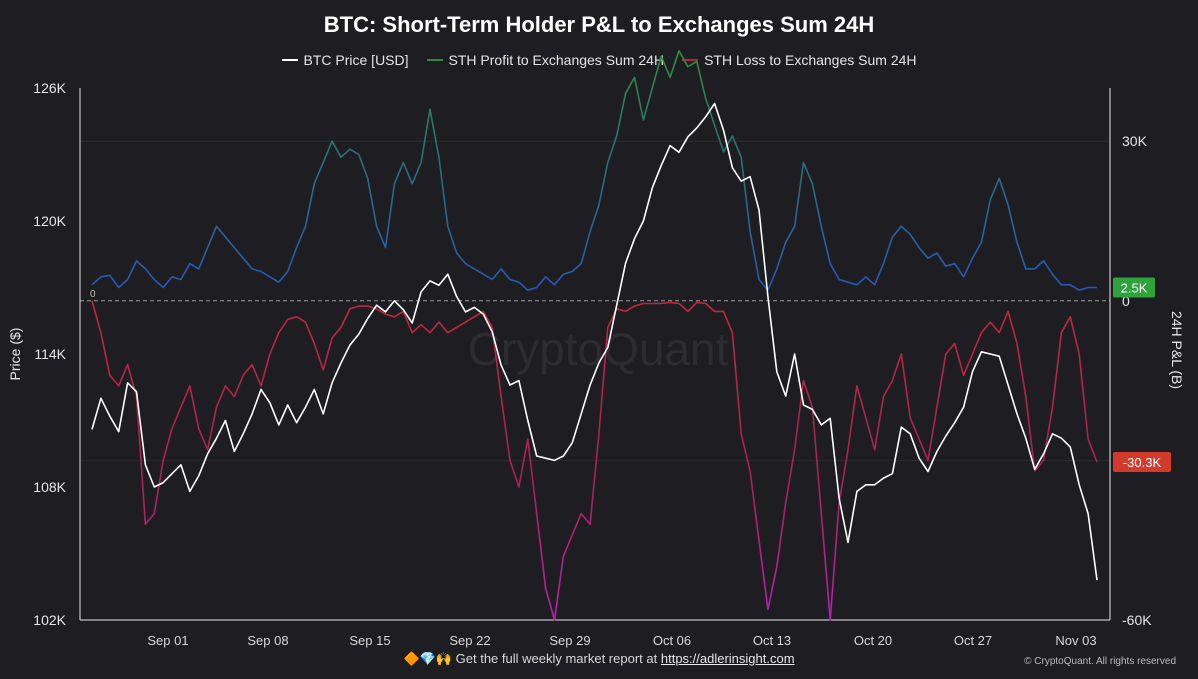  Describe the element at coordinates (672, 640) in the screenshot. I see `x-tick-label: Oct 06` at that location.